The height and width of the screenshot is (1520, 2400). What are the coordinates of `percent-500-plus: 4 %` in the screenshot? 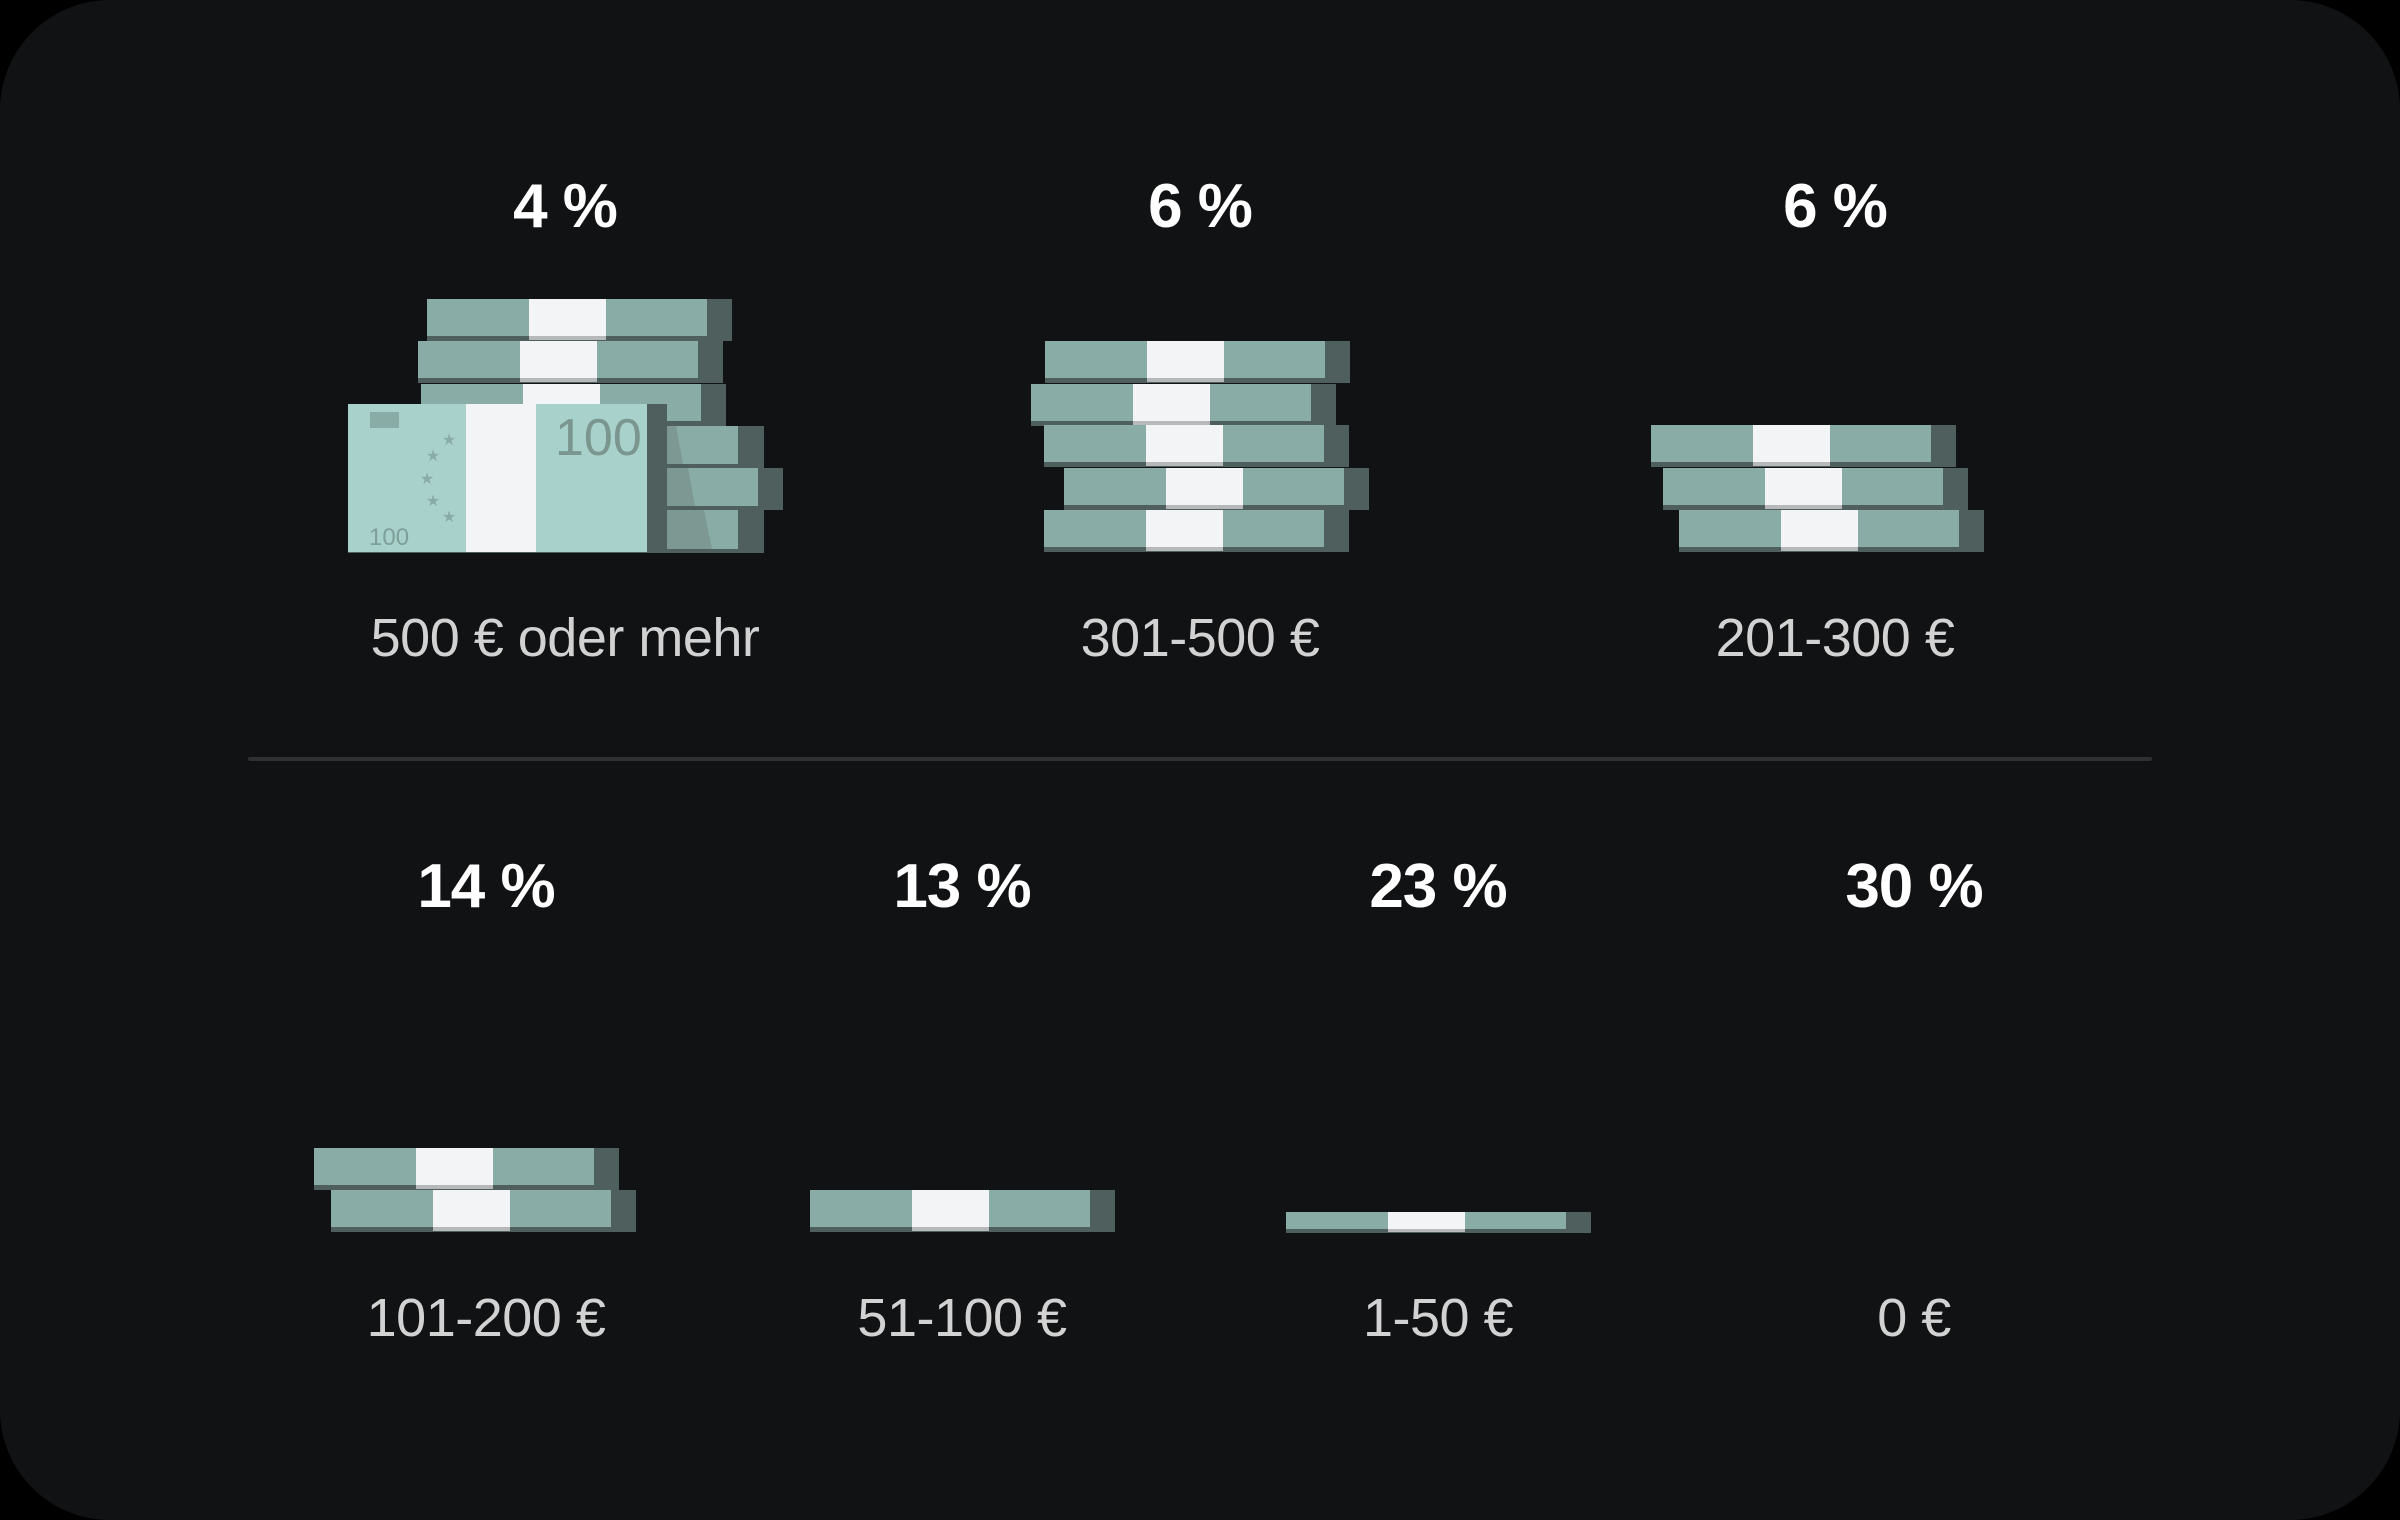 It's located at (565, 206).